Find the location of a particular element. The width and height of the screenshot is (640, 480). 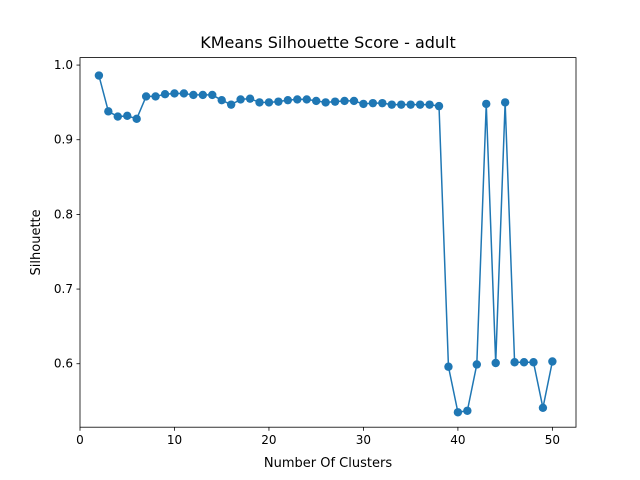

y-tick-label: 0.9 is located at coordinates (63, 140).